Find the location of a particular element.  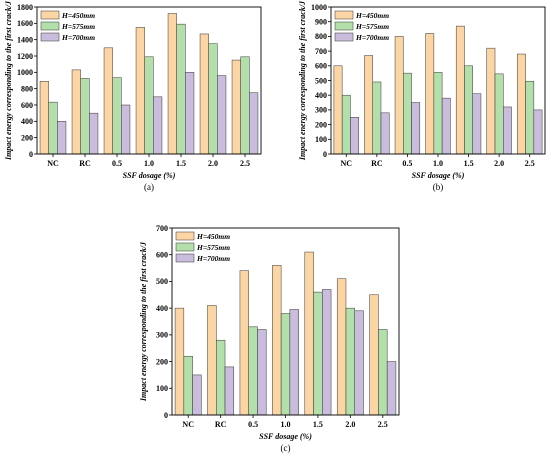

y-tick-label: 700 is located at coordinates (321, 51).